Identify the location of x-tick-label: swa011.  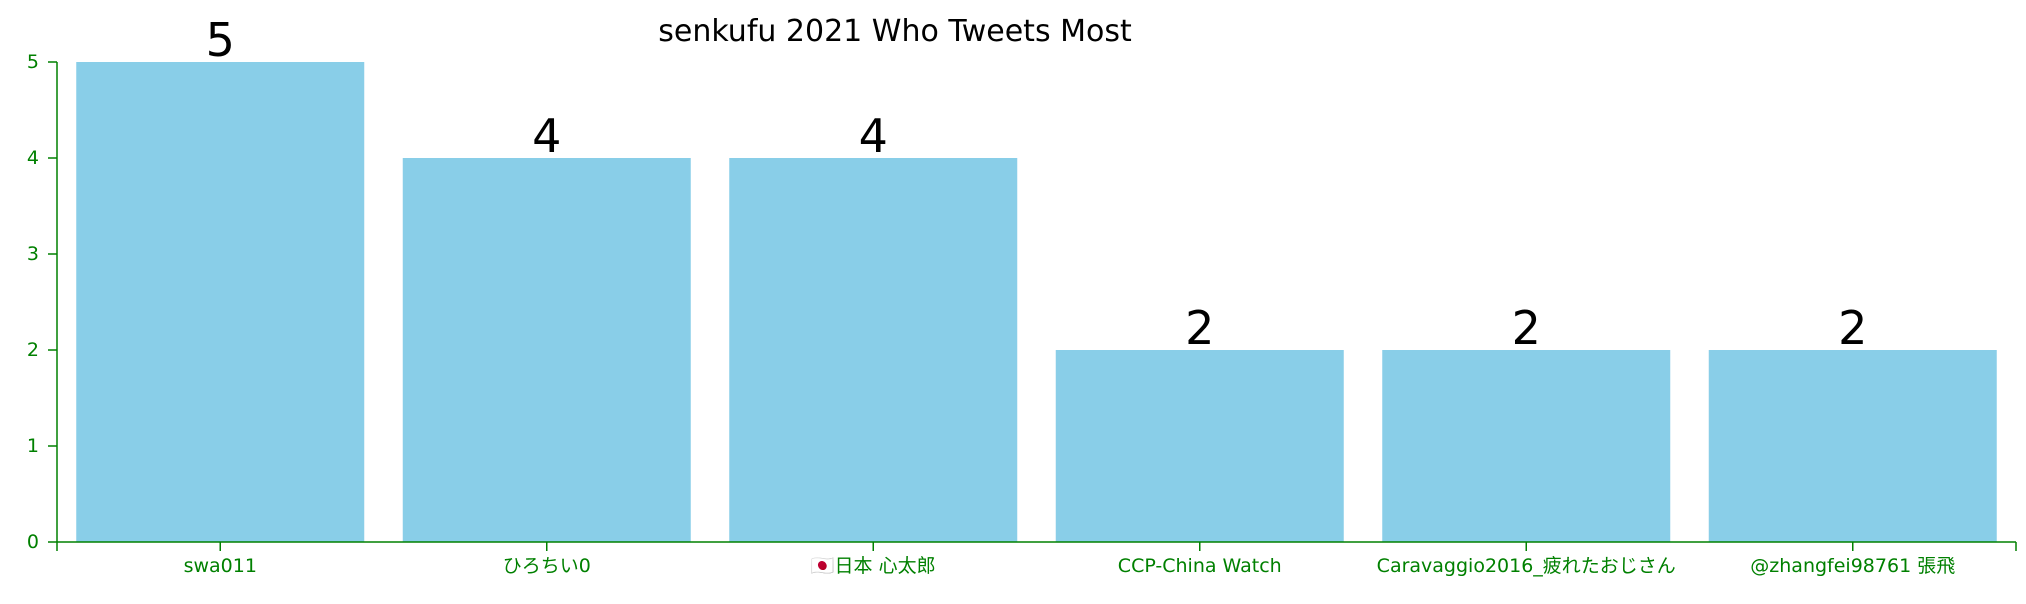
(220, 566).